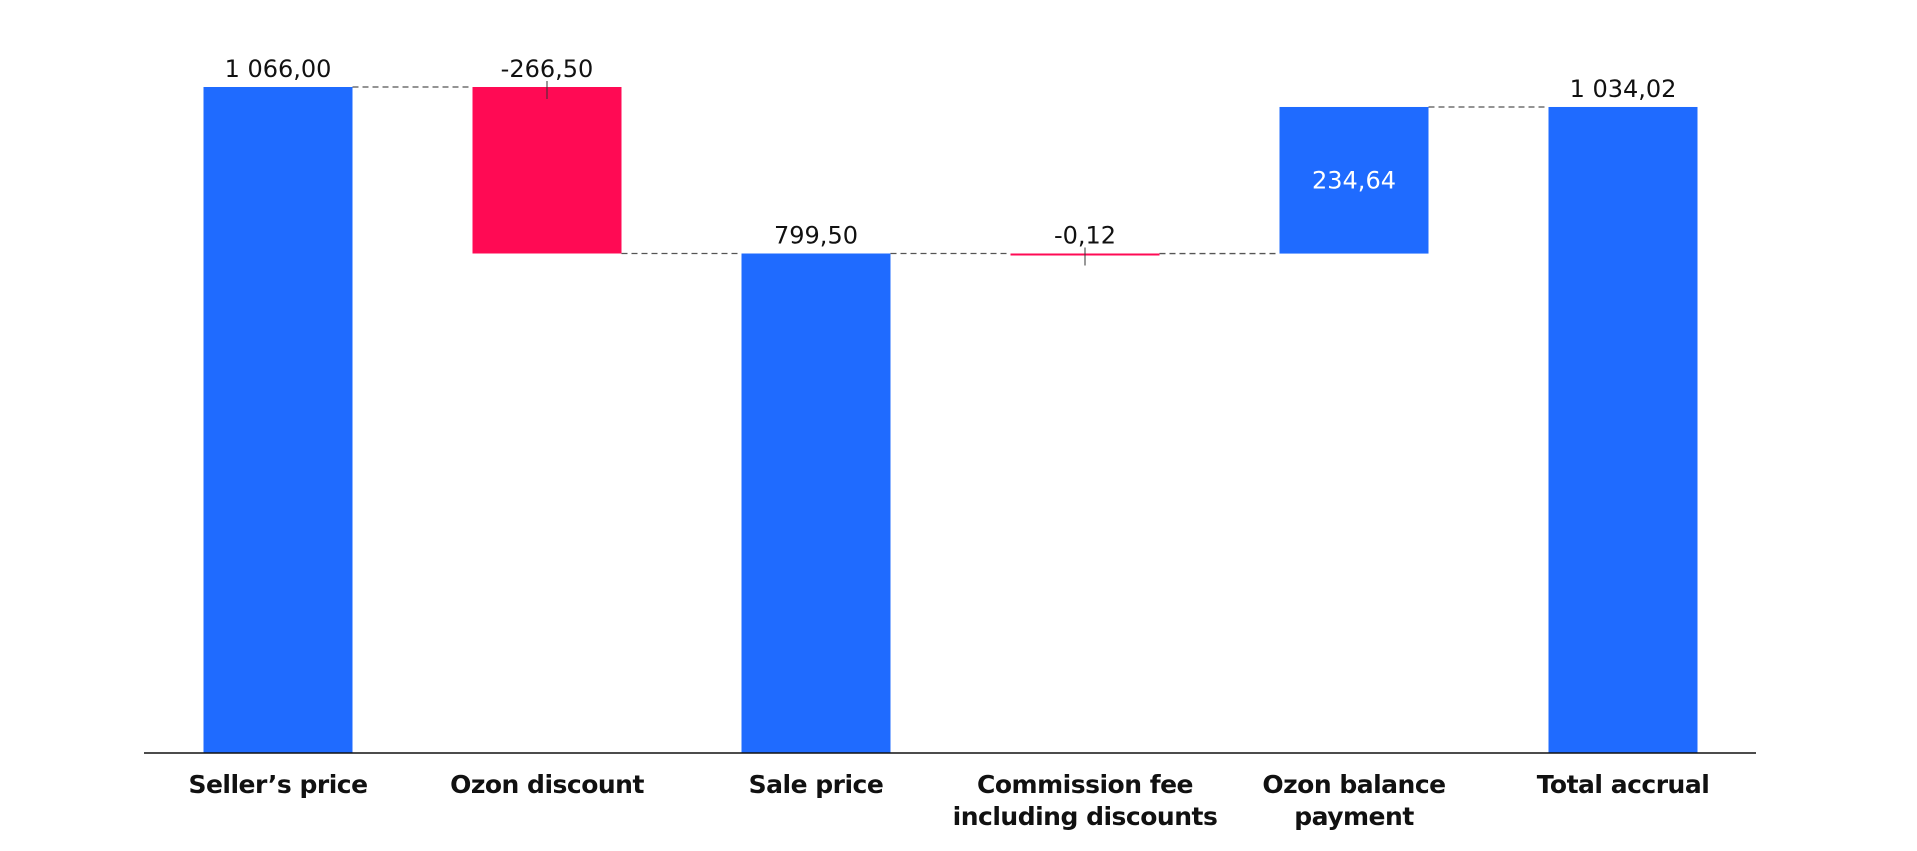 The height and width of the screenshot is (851, 1917). What do you see at coordinates (1623, 89) in the screenshot?
I see `value-label: 1 034,02` at bounding box center [1623, 89].